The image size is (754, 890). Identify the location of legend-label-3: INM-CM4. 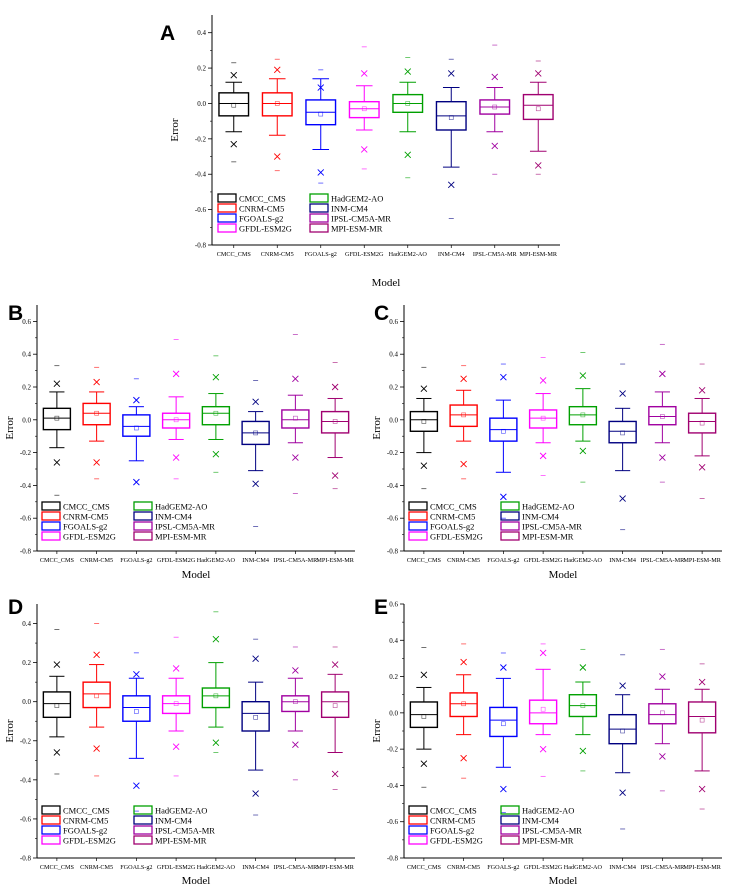
(541, 821).